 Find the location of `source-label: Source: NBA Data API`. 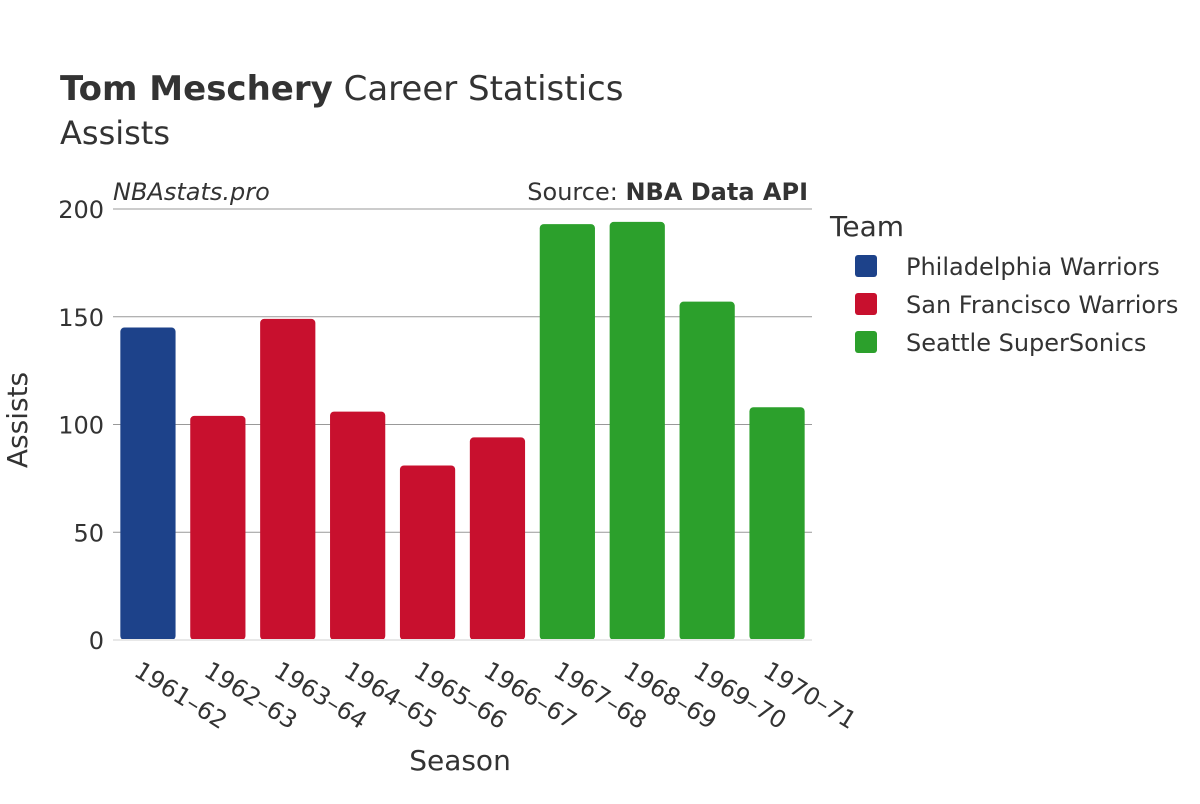

source-label: Source: NBA Data API is located at coordinates (667, 192).